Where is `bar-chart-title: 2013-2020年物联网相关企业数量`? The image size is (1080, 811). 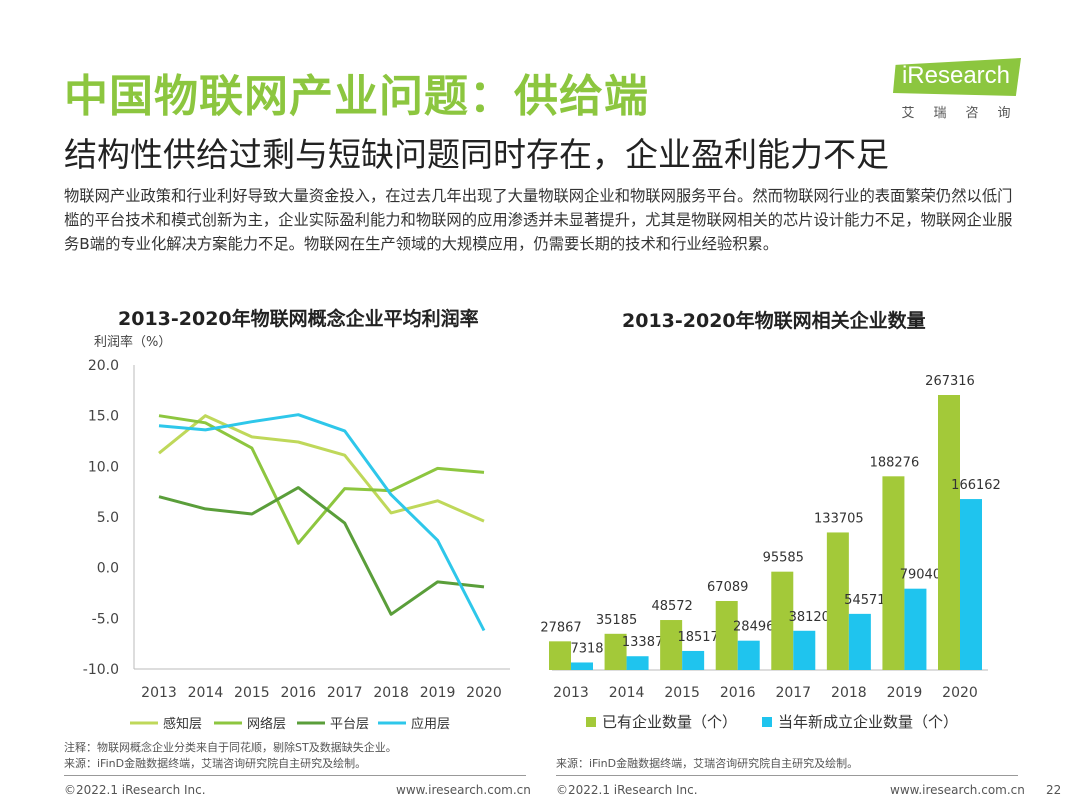 bar-chart-title: 2013-2020年物联网相关企业数量 is located at coordinates (774, 321).